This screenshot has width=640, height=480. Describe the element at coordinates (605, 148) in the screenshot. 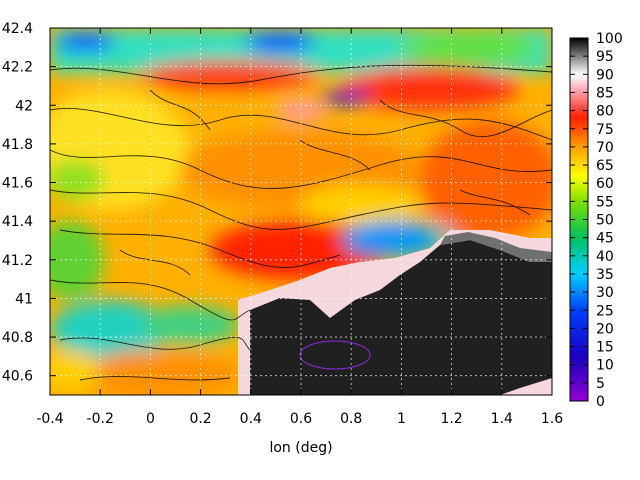

I see `colorbar-tick-label: 70` at that location.